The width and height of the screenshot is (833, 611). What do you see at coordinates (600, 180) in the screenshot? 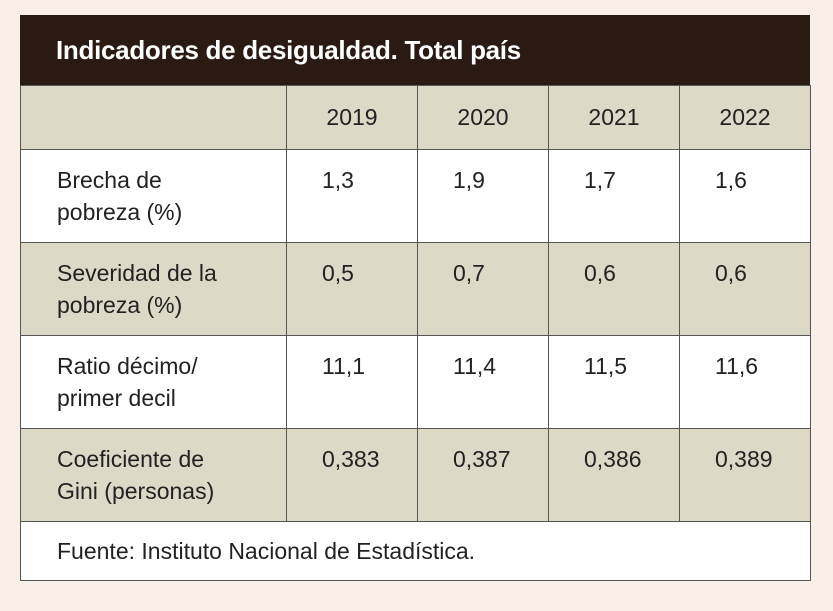
I see `cell-value: 1,7` at bounding box center [600, 180].